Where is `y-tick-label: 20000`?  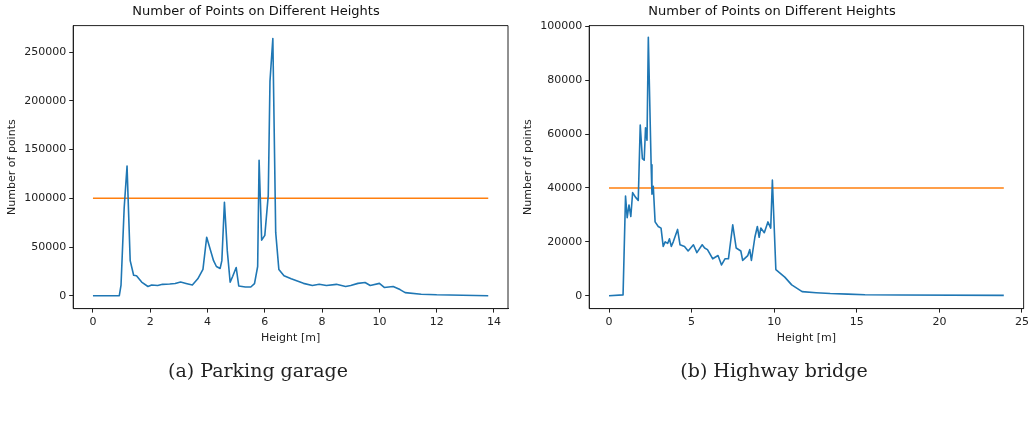 y-tick-label: 20000 is located at coordinates (565, 241).